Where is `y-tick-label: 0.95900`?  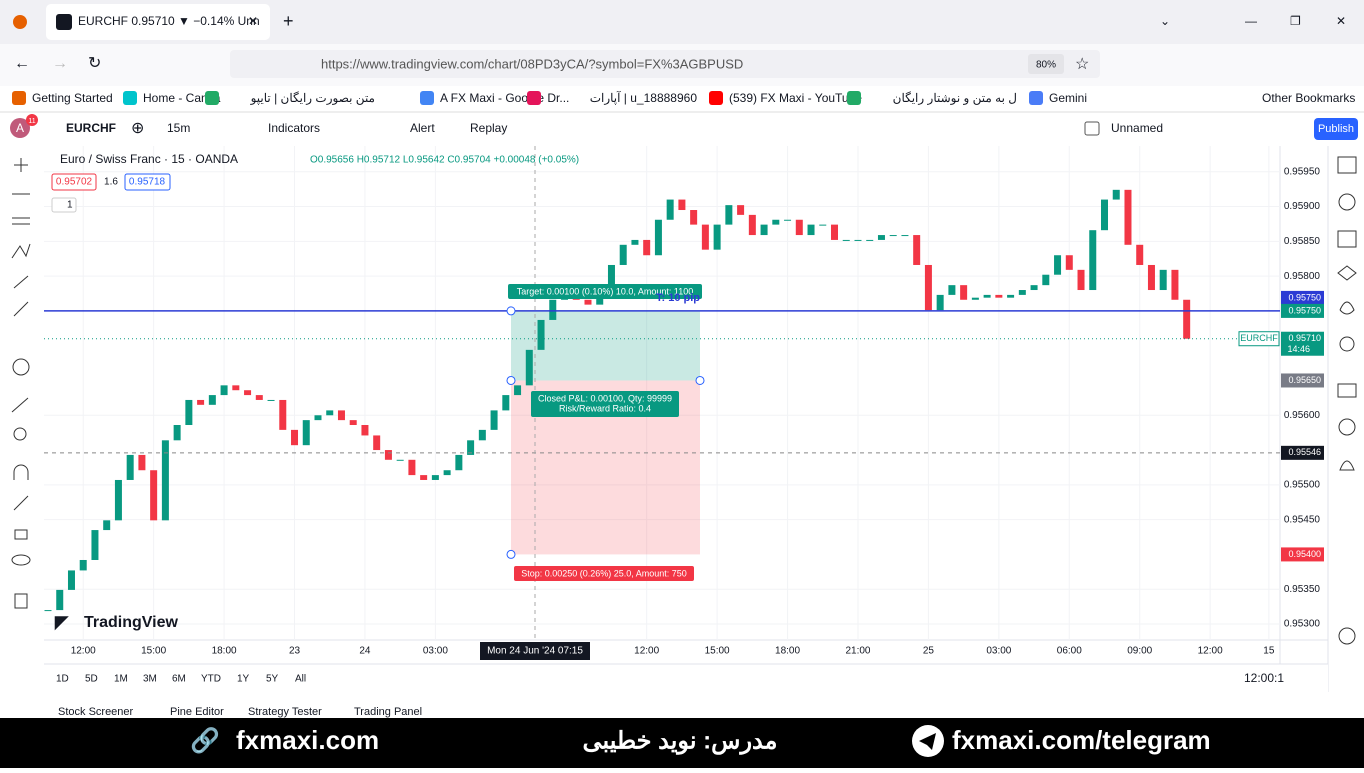
y-tick-label: 0.95900 is located at coordinates (1302, 206).